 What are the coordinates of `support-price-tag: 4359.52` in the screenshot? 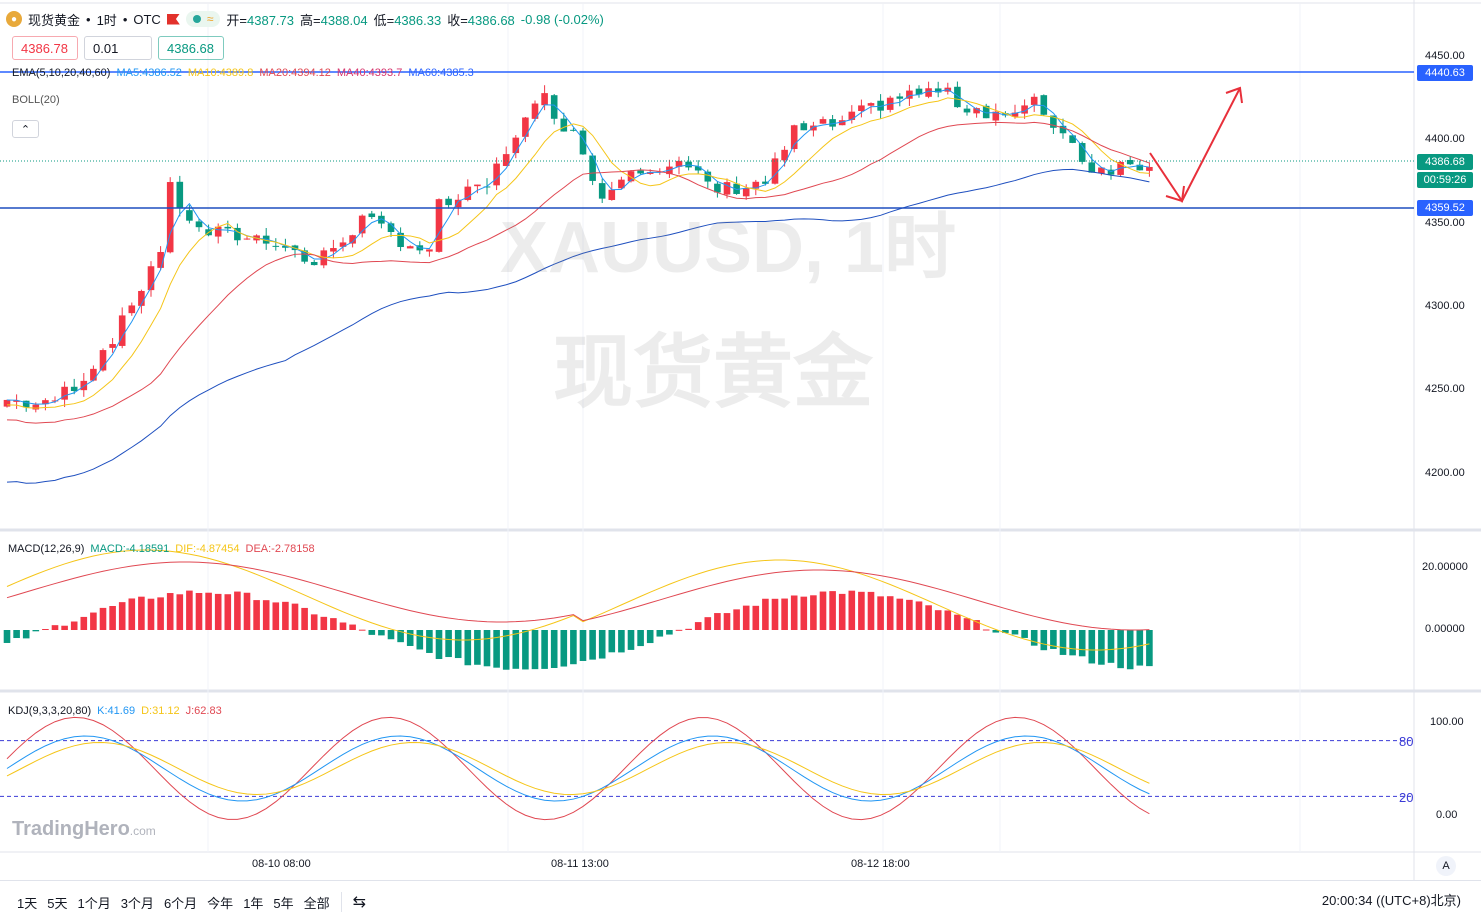 It's located at (1445, 208).